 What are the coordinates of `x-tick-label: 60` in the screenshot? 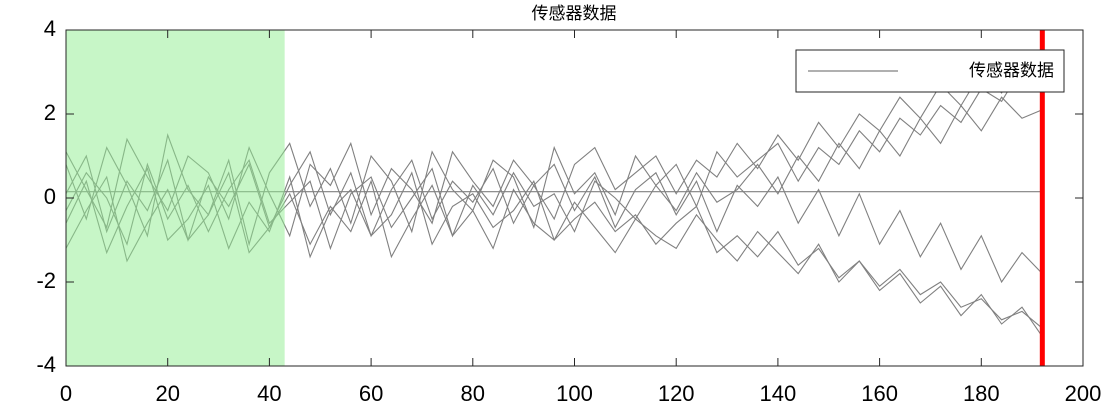 It's located at (371, 393).